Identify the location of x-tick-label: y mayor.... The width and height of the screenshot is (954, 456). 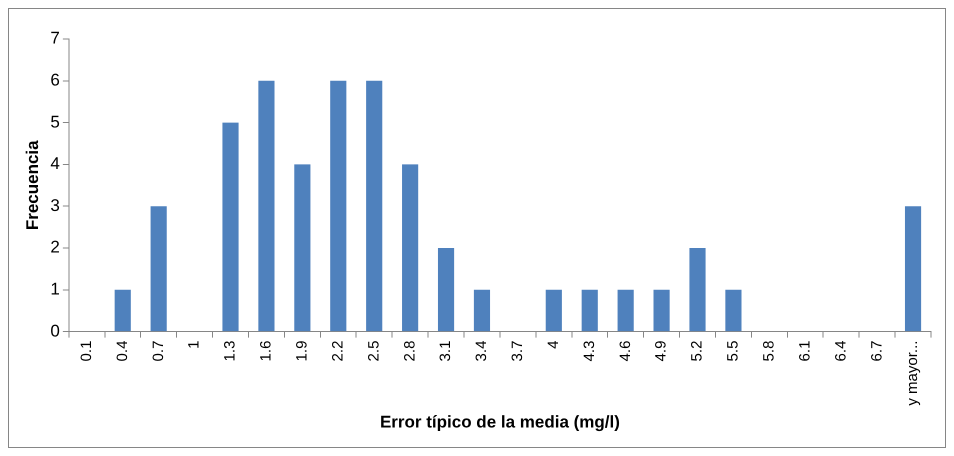
(913, 373).